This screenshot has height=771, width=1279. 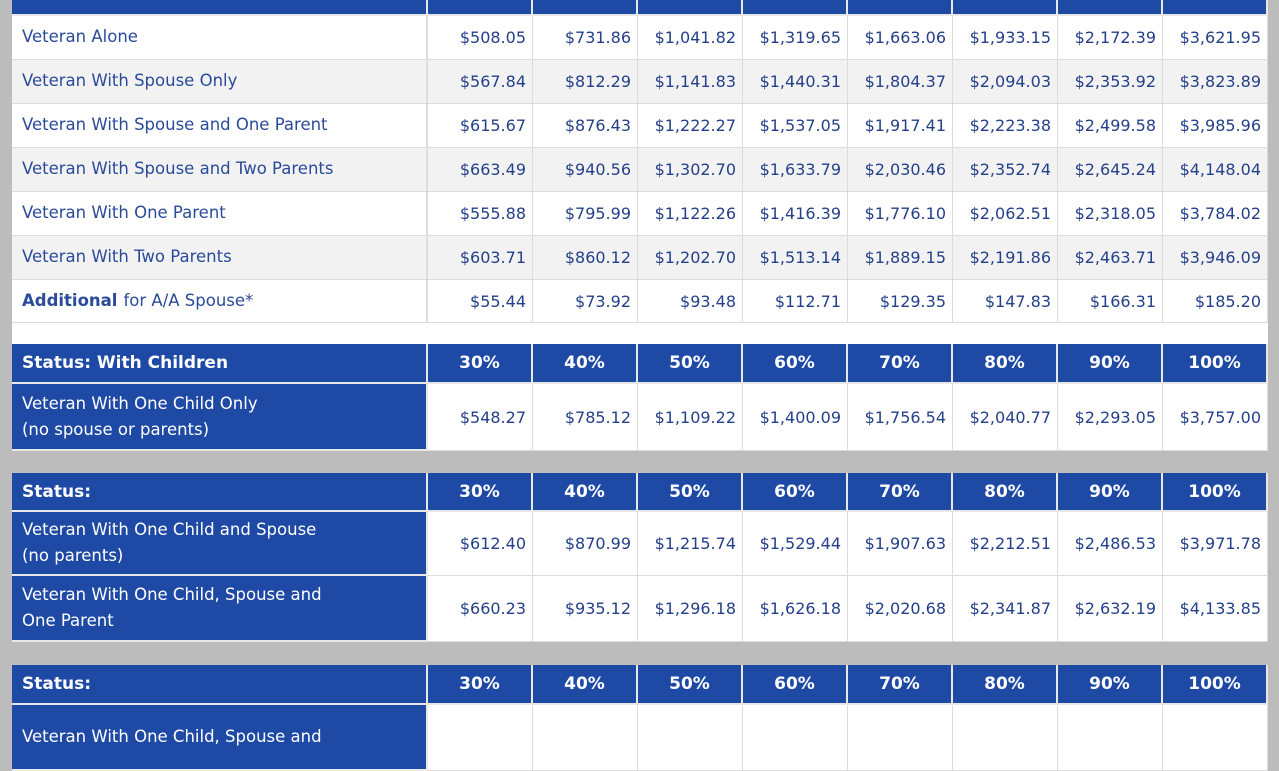 What do you see at coordinates (795, 301) in the screenshot?
I see `value-cell: $112.71` at bounding box center [795, 301].